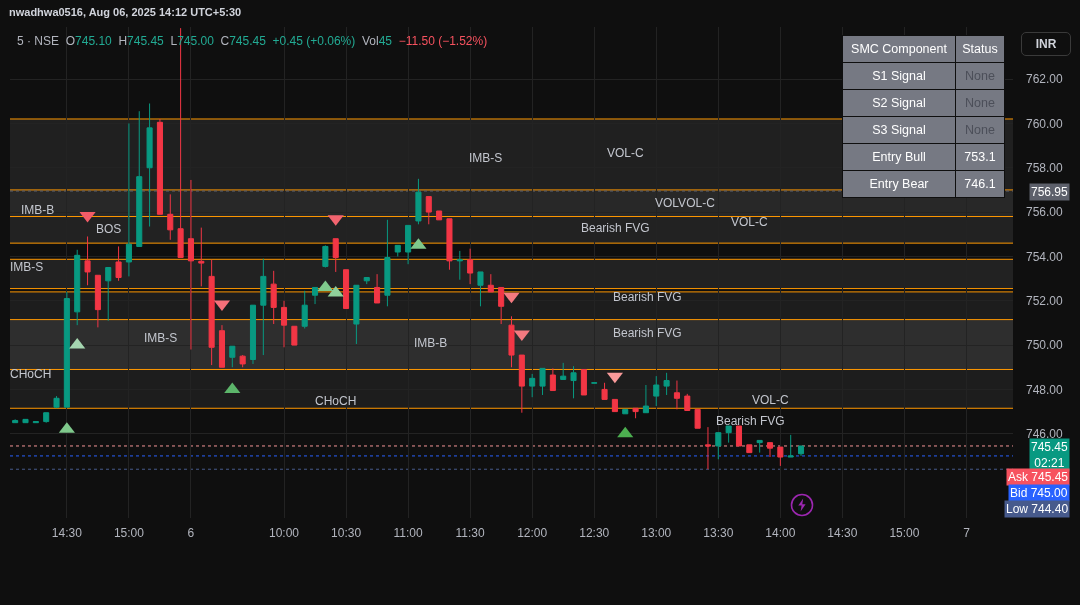  I want to click on x-tick-label: 7, so click(967, 533).